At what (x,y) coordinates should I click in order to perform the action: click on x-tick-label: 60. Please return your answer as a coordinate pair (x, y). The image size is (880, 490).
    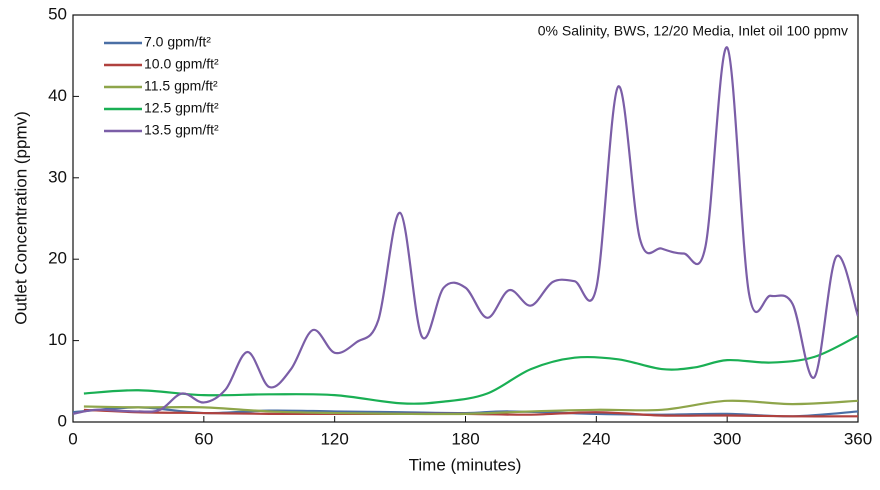
    Looking at the image, I should click on (203, 438).